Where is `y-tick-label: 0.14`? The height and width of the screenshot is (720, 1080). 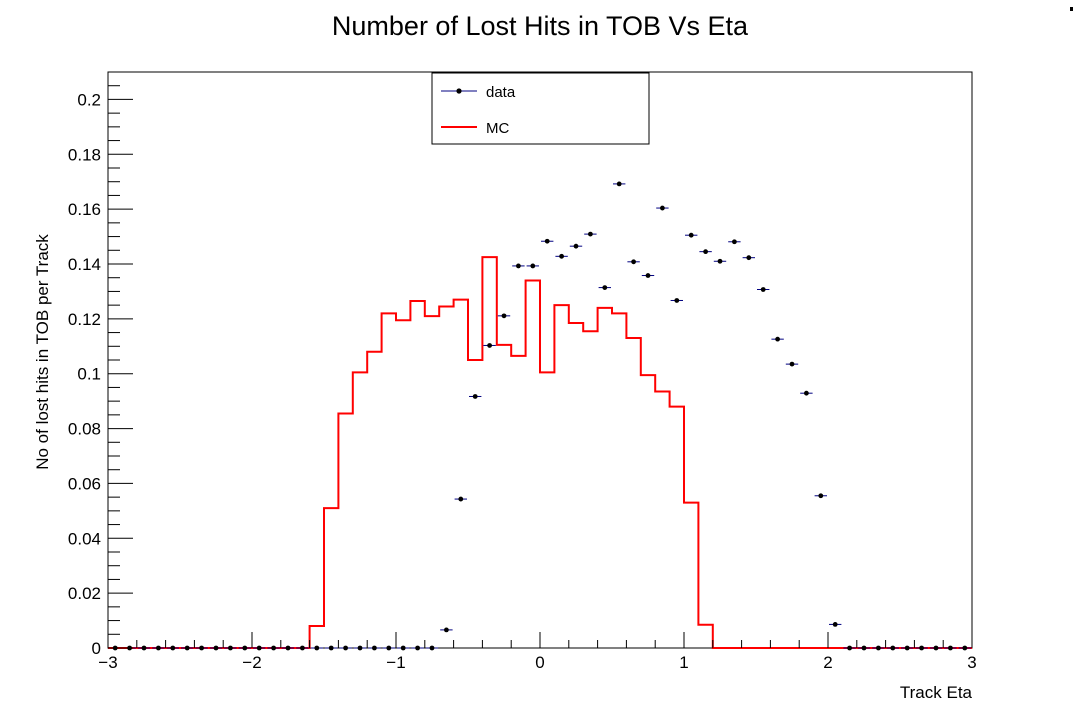
y-tick-label: 0.14 is located at coordinates (84, 264).